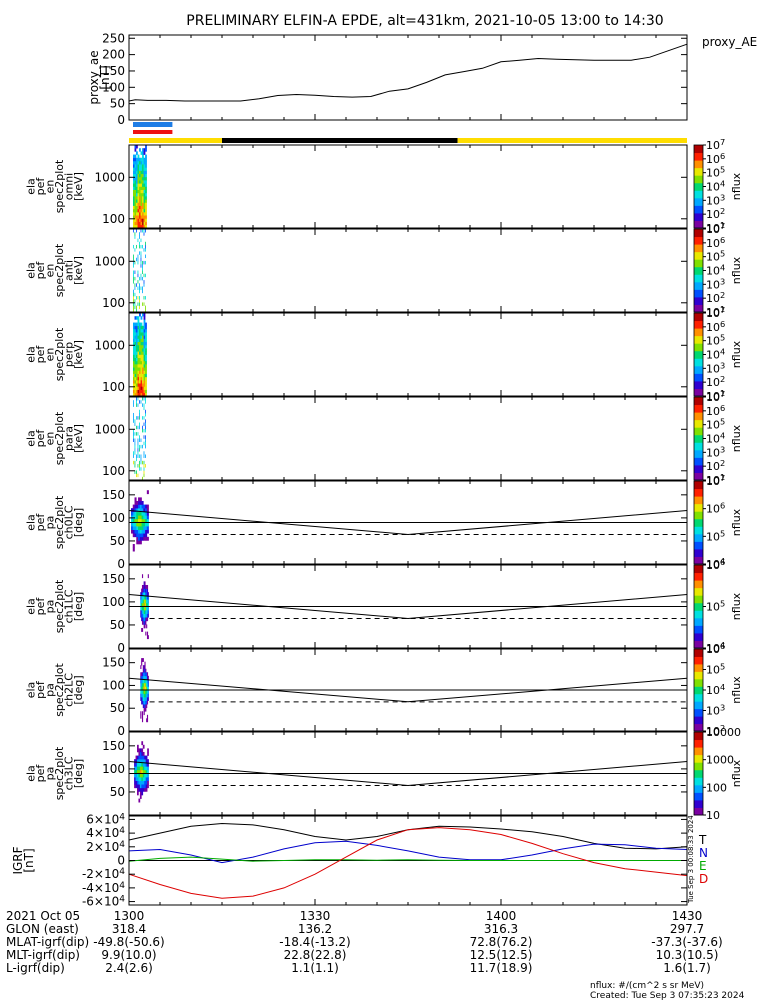 This screenshot has width=775, height=1000. I want to click on igrf-legend-e: E, so click(703, 866).